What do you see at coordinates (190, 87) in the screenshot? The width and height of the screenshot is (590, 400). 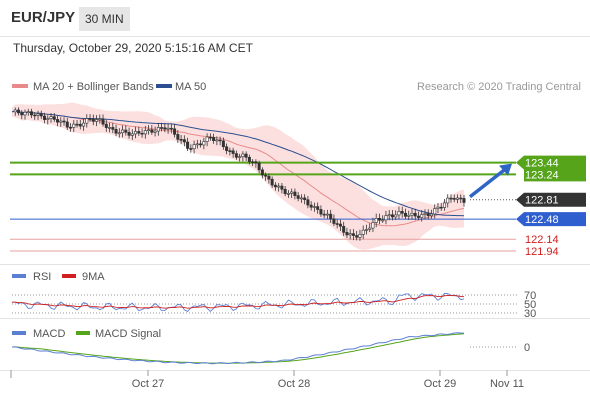 I see `legend-label-ma50: MA 50` at bounding box center [190, 87].